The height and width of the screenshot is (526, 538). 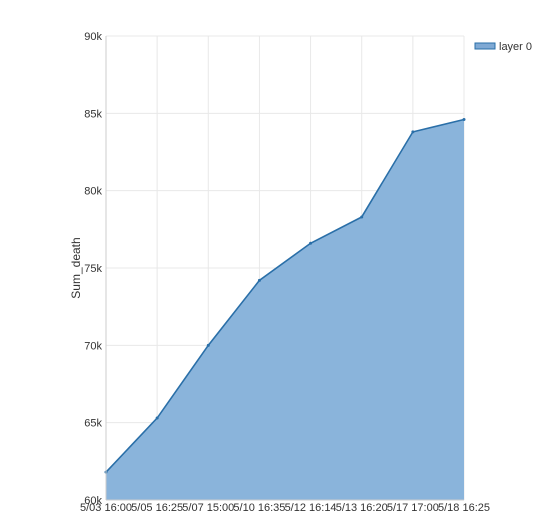 I want to click on x-tick-label: 5/17 17:00, so click(x=413, y=508).